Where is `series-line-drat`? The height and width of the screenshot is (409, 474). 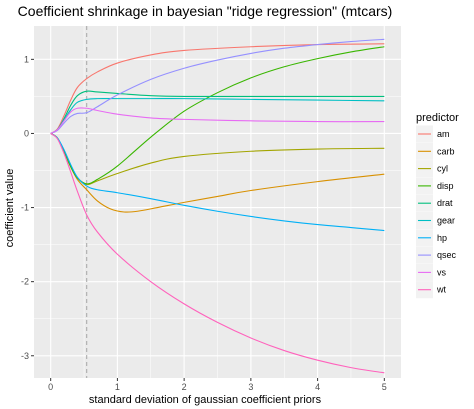 series-line-drat is located at coordinates (217, 112).